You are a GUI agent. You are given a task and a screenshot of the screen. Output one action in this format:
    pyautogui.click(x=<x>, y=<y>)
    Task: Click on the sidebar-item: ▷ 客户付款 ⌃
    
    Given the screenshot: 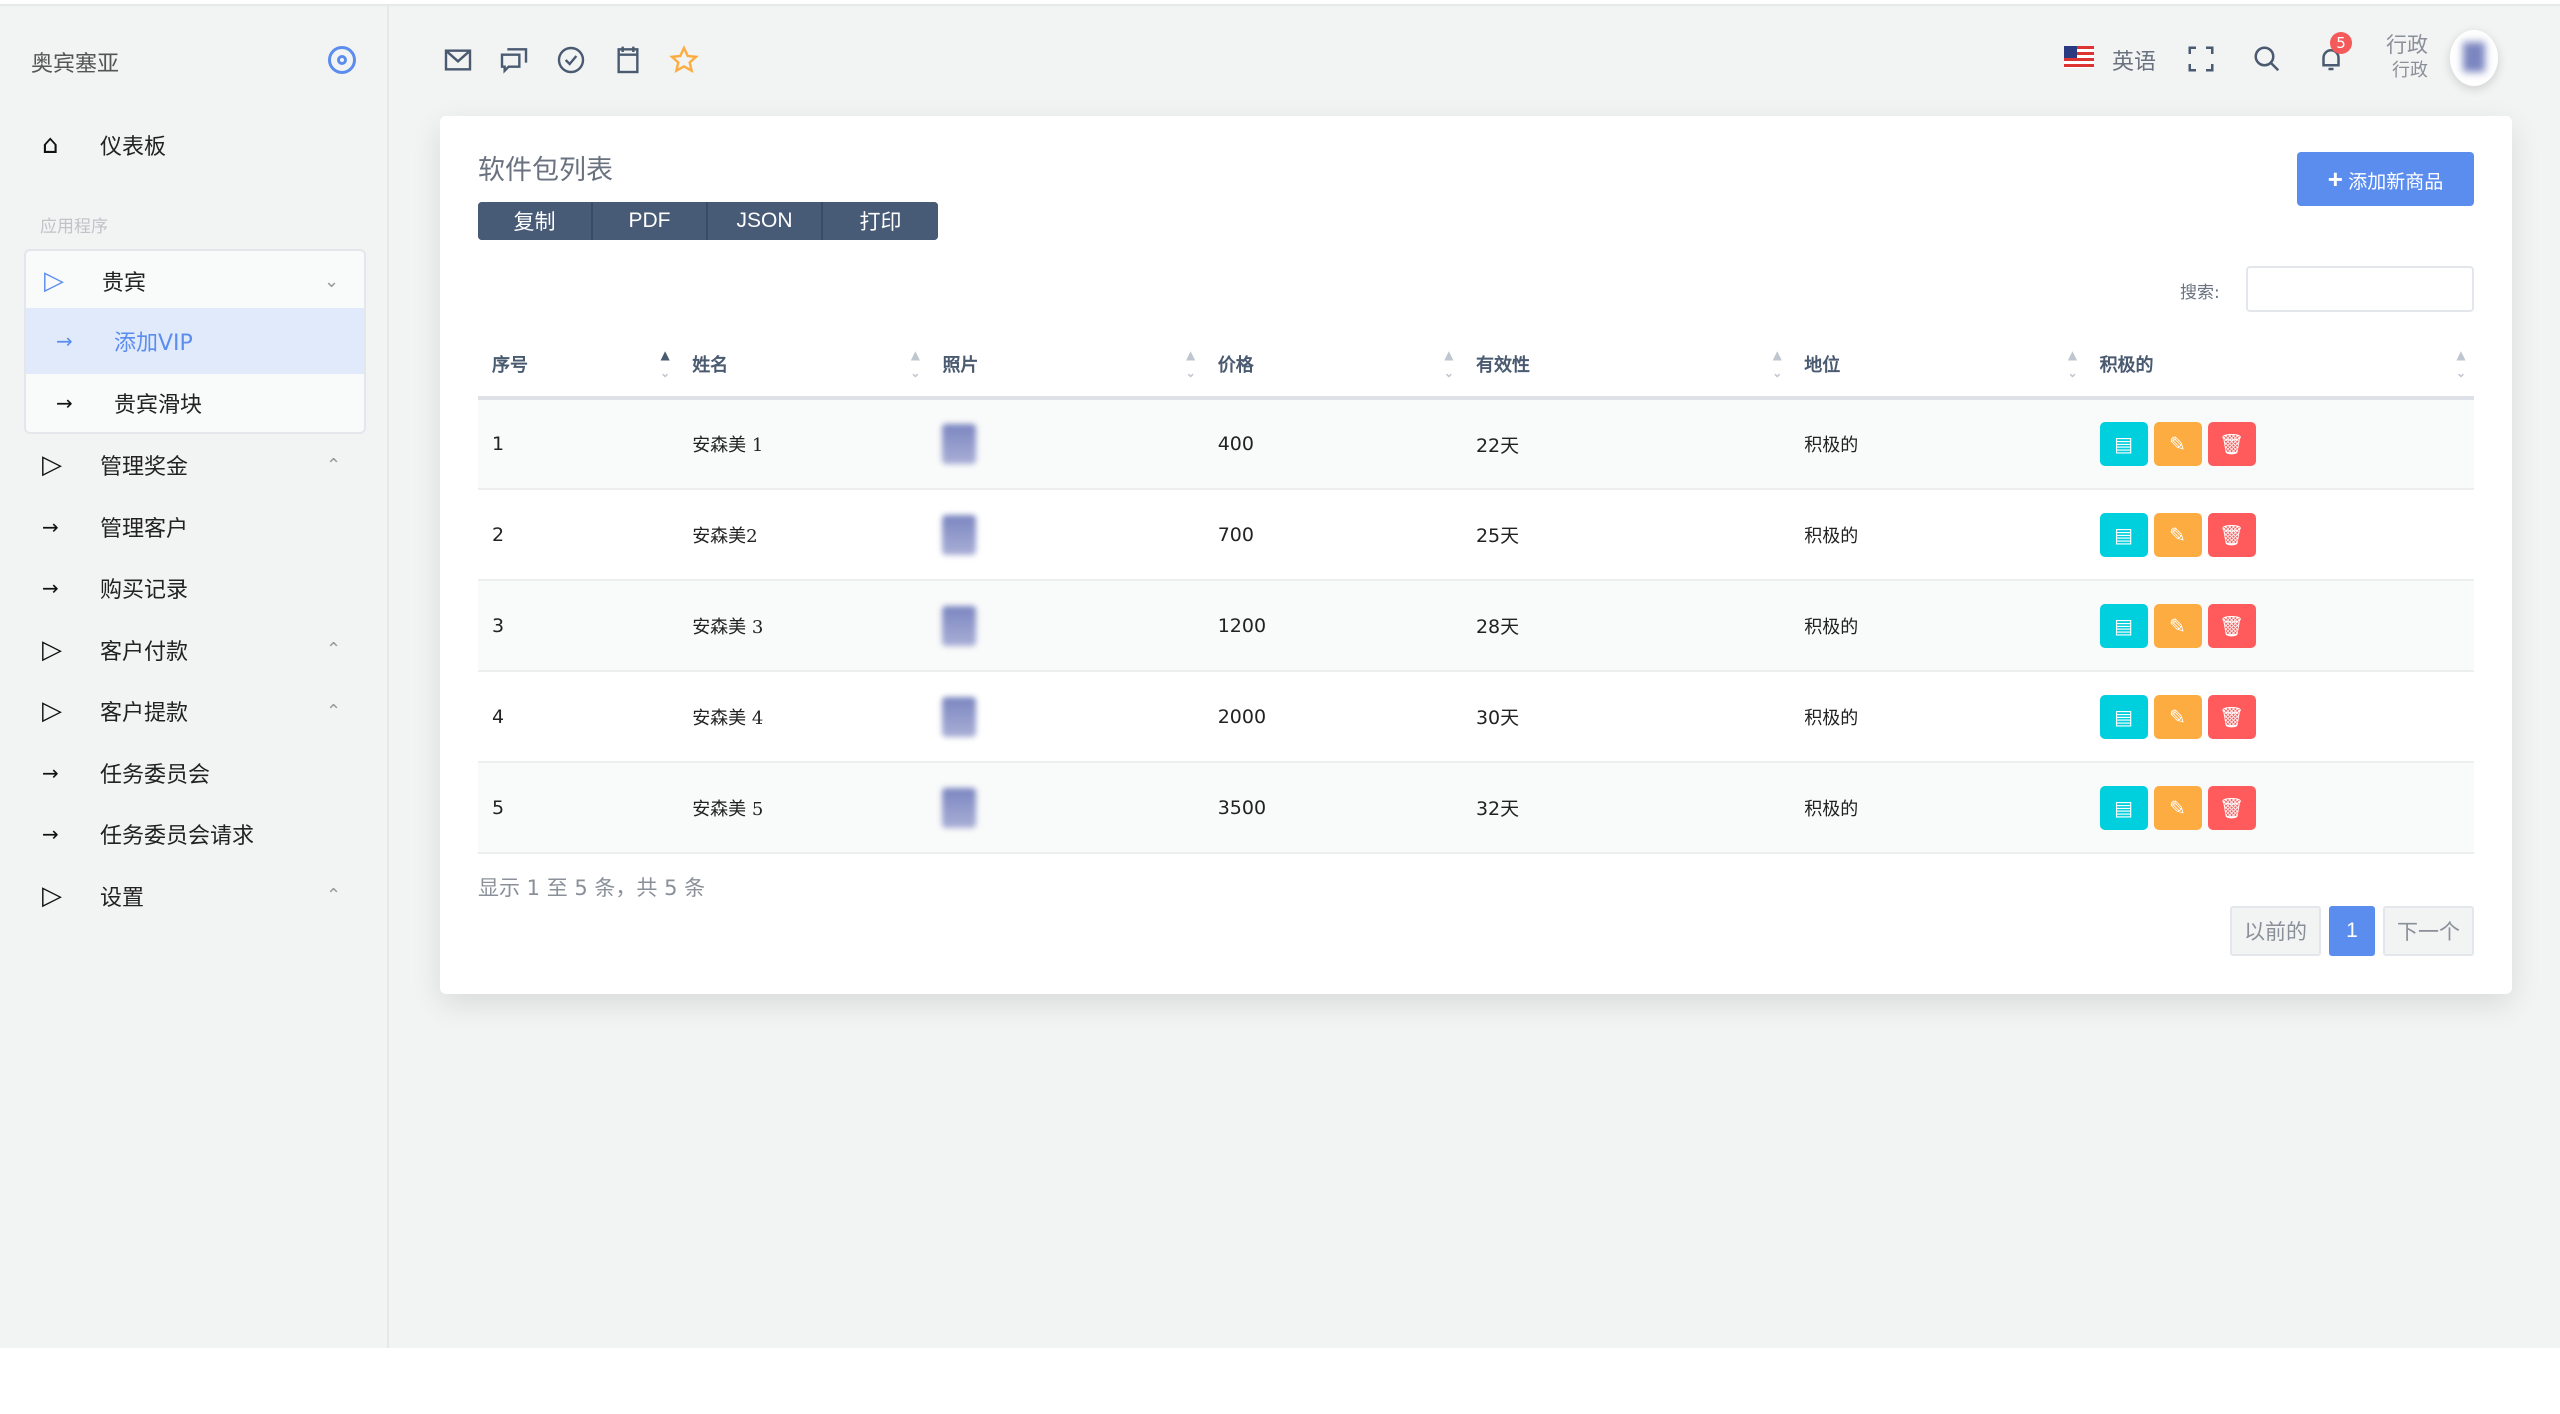 What is the action you would take?
    pyautogui.click(x=195, y=650)
    